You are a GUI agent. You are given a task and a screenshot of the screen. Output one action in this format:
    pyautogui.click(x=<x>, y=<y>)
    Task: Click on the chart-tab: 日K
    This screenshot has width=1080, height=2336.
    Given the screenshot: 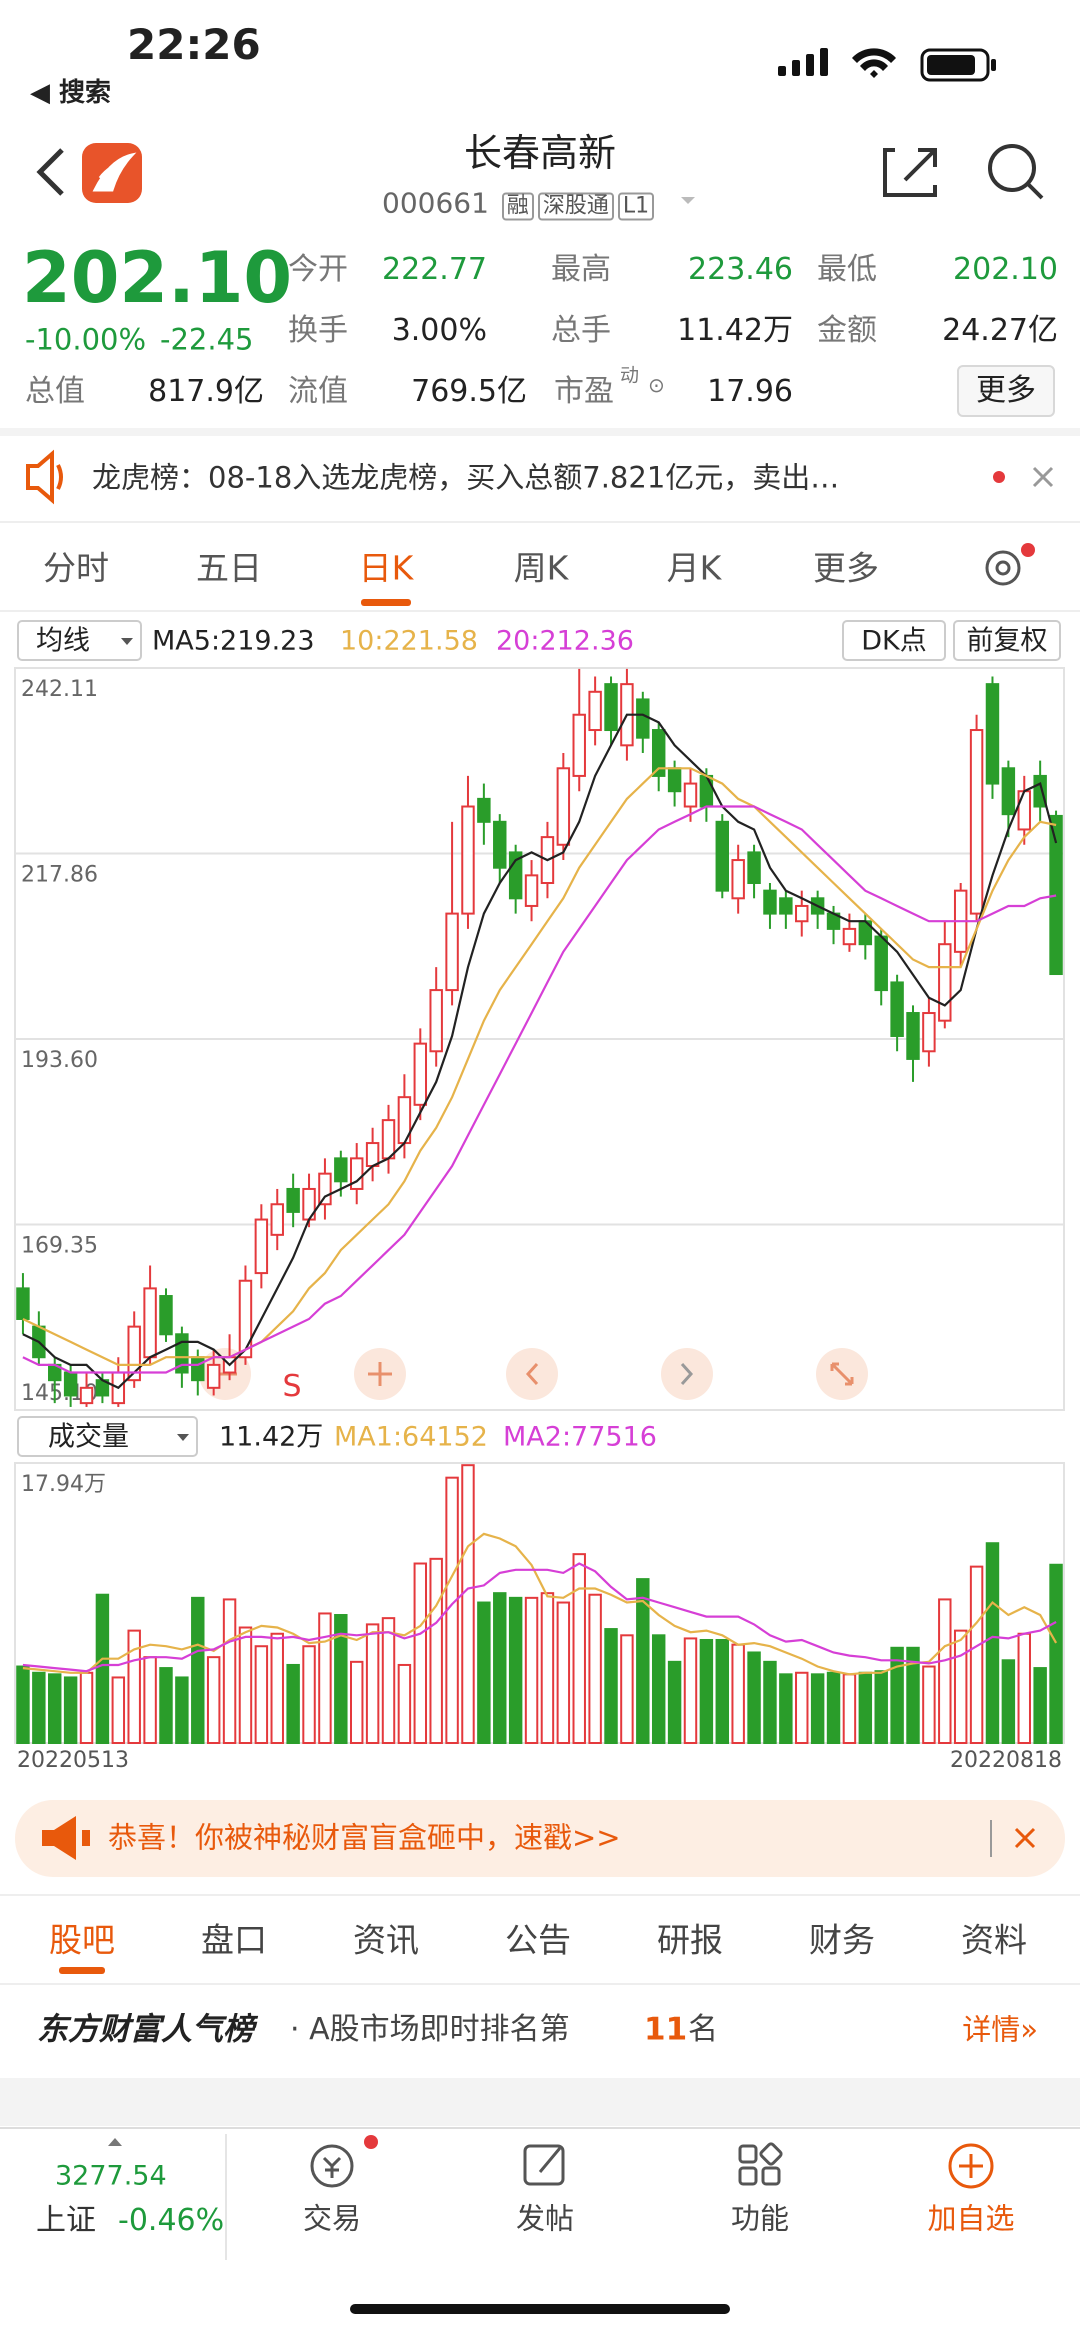 What is the action you would take?
    pyautogui.click(x=386, y=568)
    